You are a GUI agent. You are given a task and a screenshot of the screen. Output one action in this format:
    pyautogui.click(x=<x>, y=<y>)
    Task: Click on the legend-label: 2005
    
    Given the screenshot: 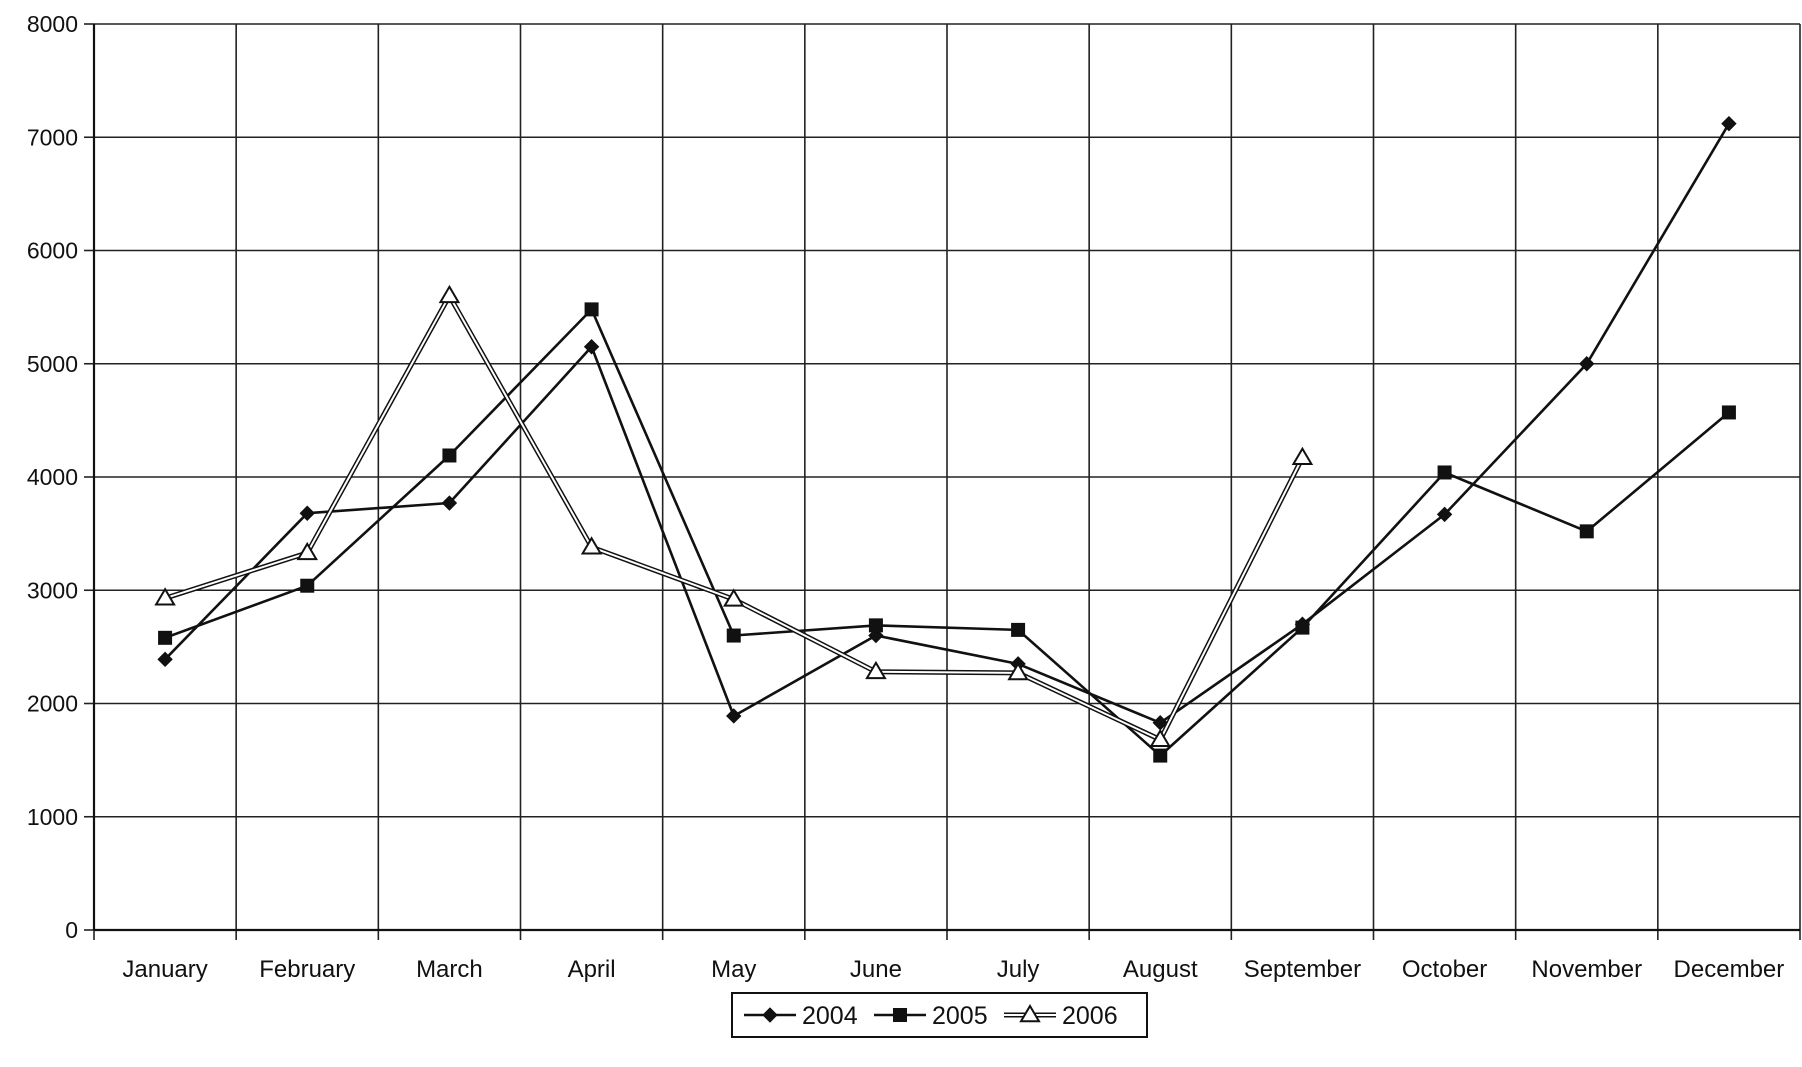 What is the action you would take?
    pyautogui.click(x=960, y=1016)
    